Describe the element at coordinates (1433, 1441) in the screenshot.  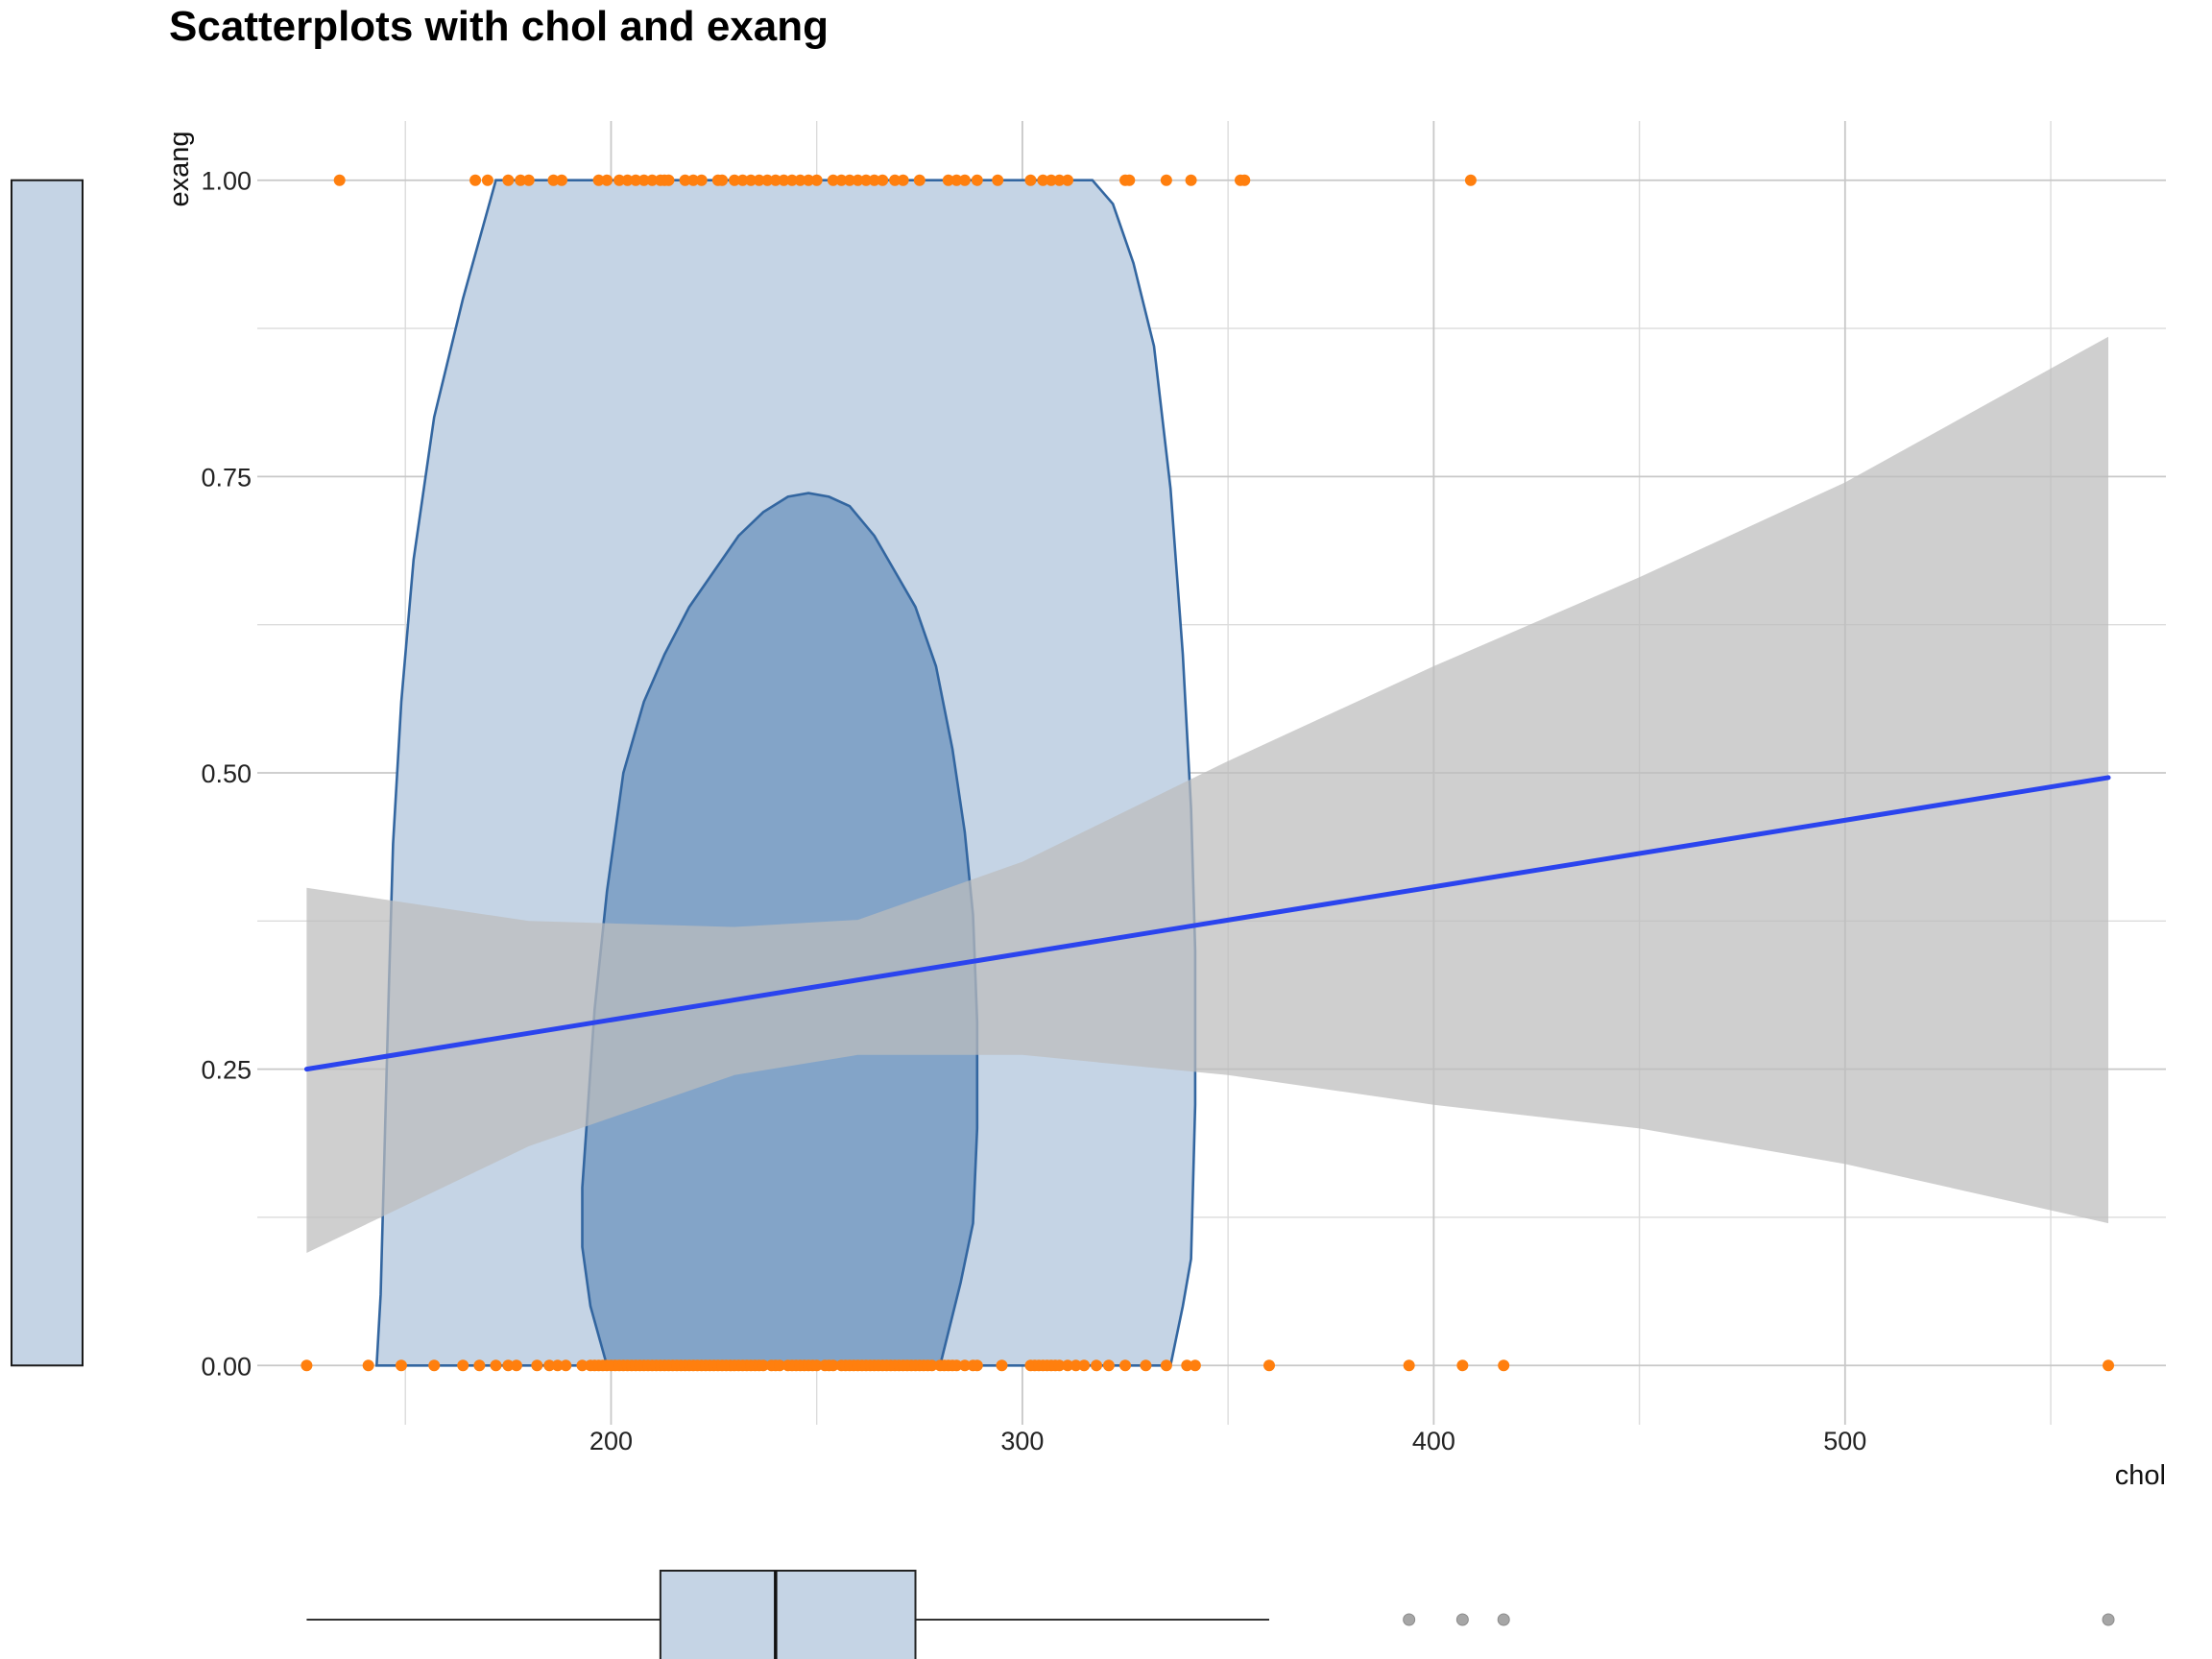
I see `x-tick-label: 400` at that location.